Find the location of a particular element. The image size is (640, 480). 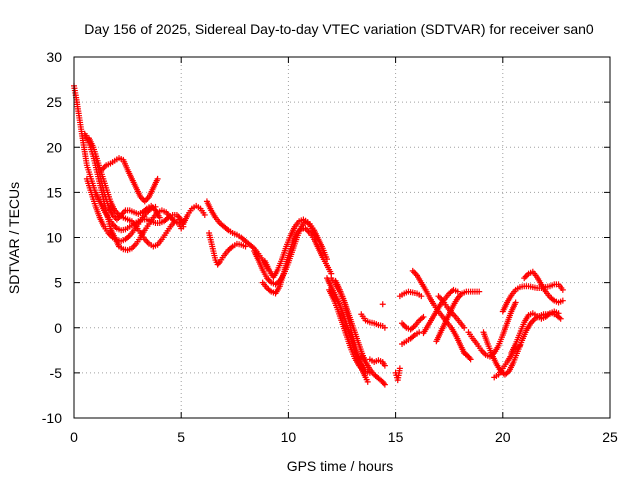

y-tick-label: 0 is located at coordinates (58, 328).